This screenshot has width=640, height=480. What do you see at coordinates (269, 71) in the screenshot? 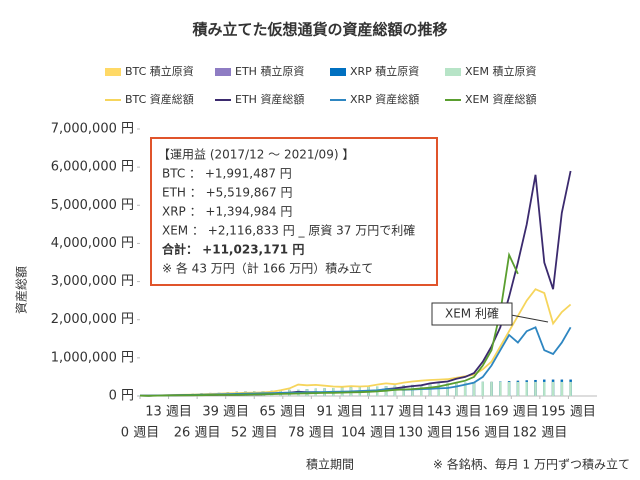
I see `legend-label: ETH 積立原資` at bounding box center [269, 71].